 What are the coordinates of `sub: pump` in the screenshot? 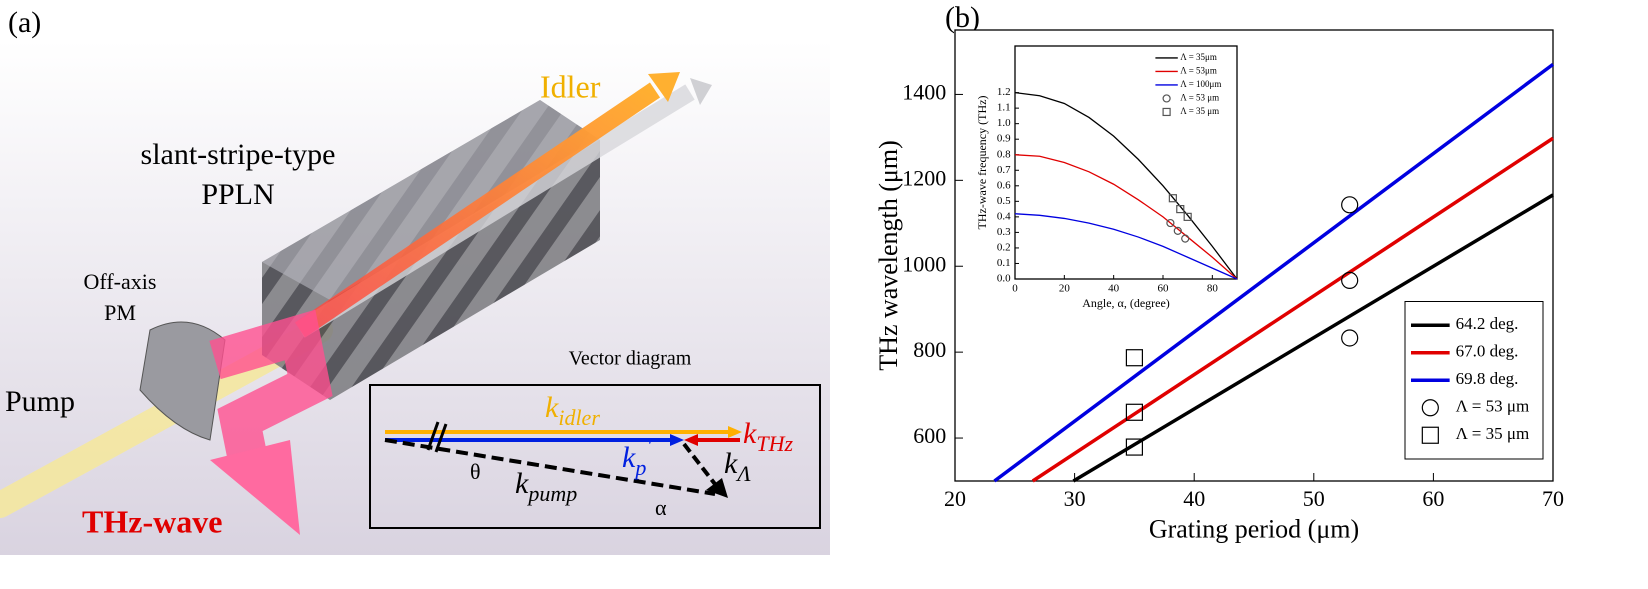 It's located at (551, 493).